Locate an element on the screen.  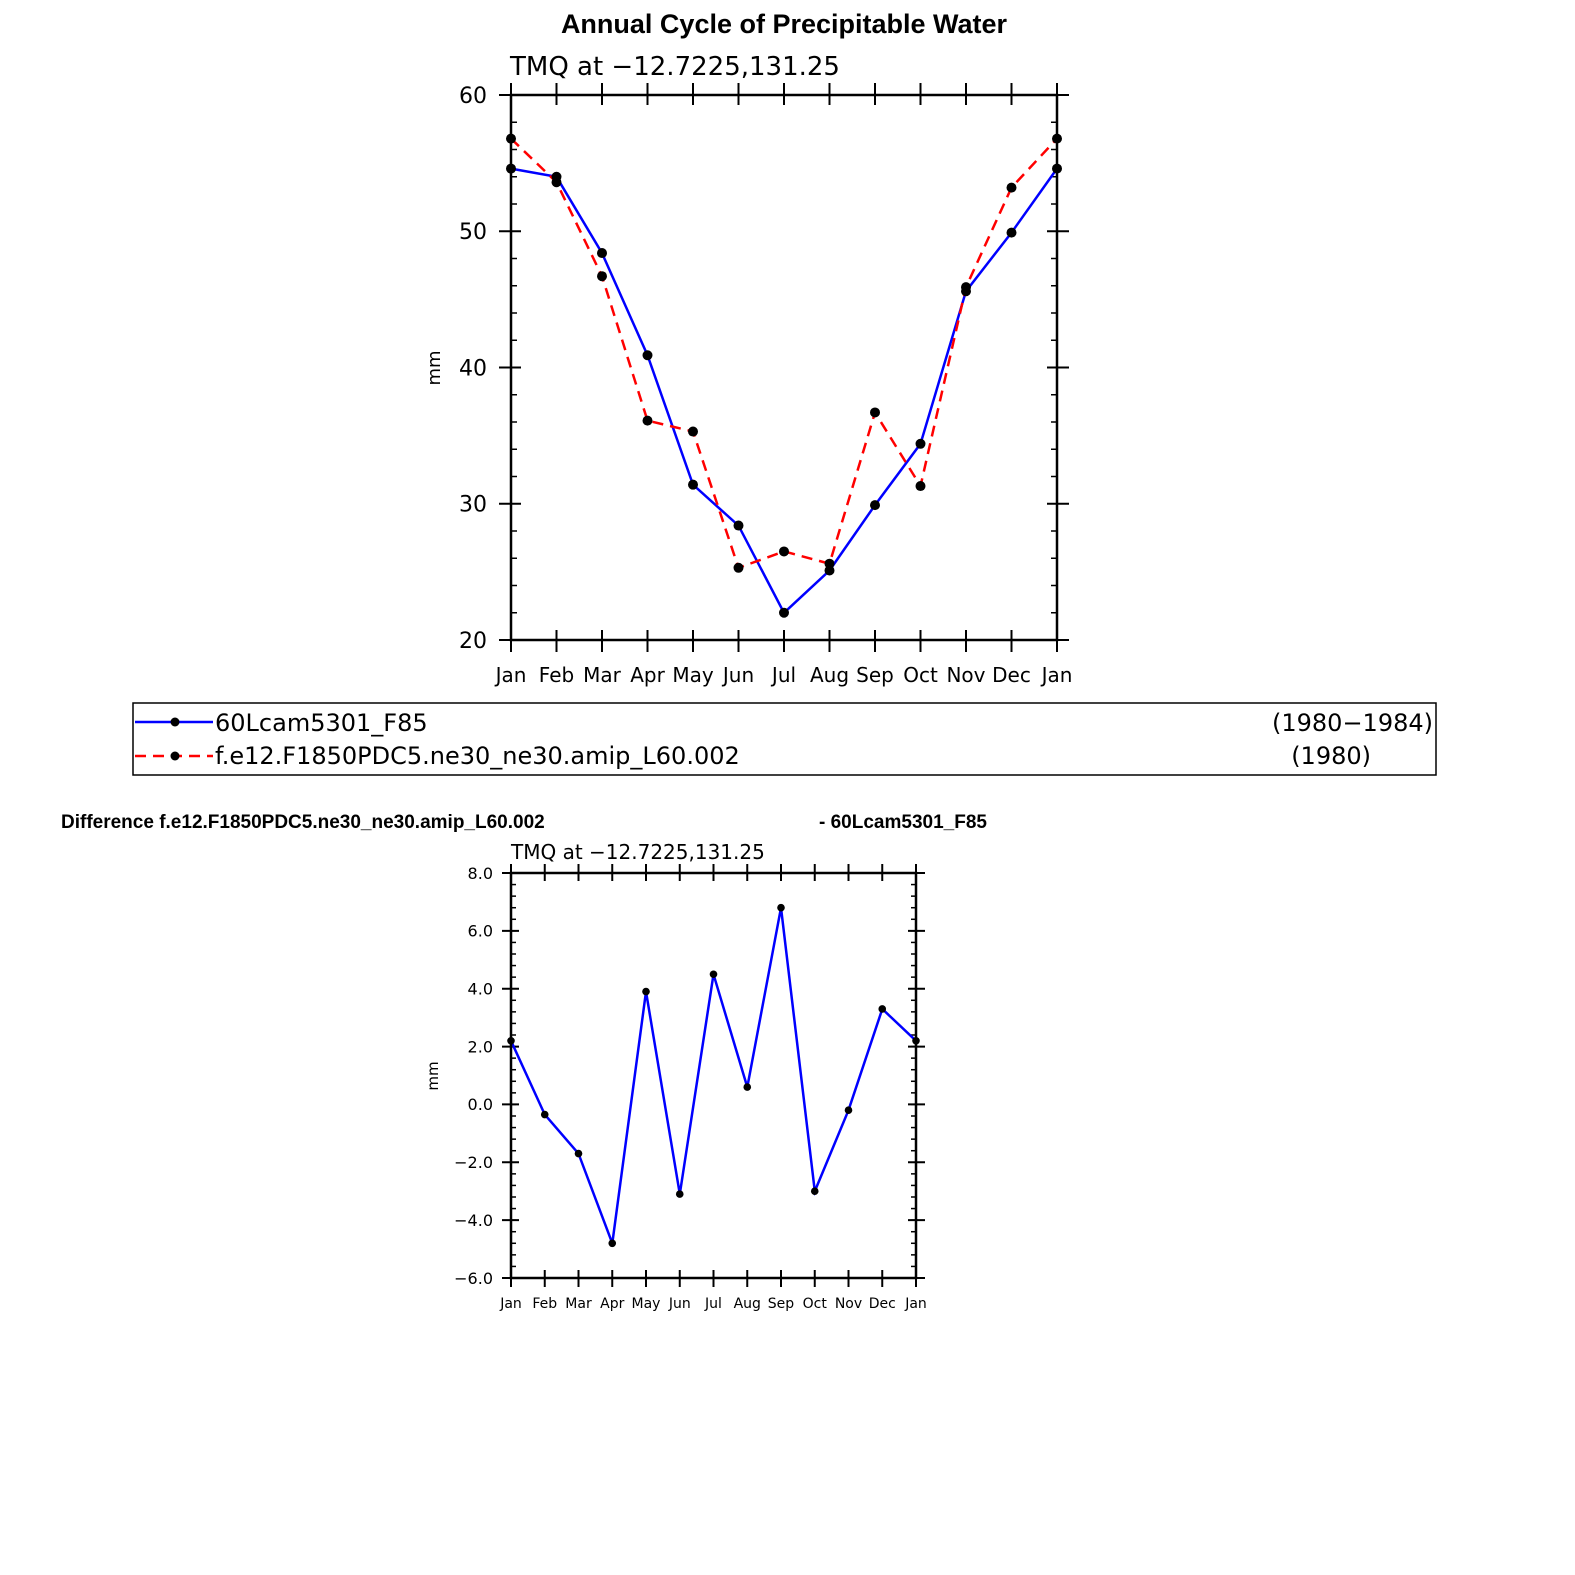
top-plot-series is located at coordinates (784, 375).